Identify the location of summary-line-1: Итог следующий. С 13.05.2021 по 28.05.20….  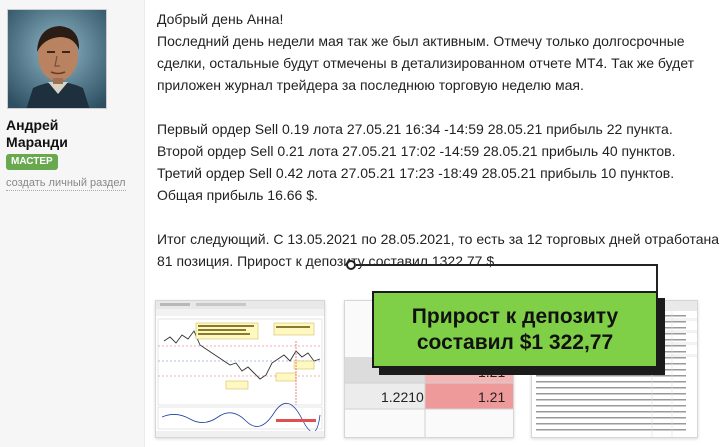
(438, 239).